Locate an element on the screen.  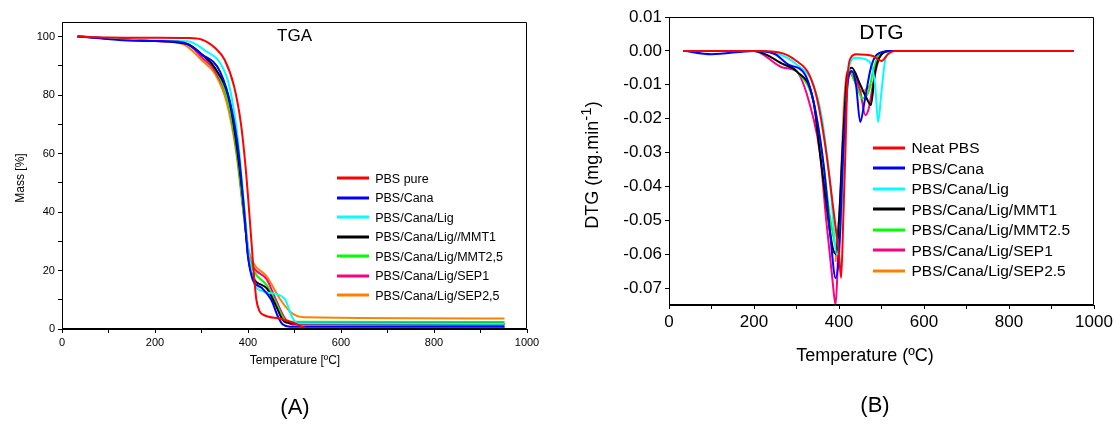
y-tick-label: -0.05 is located at coordinates (642, 219).